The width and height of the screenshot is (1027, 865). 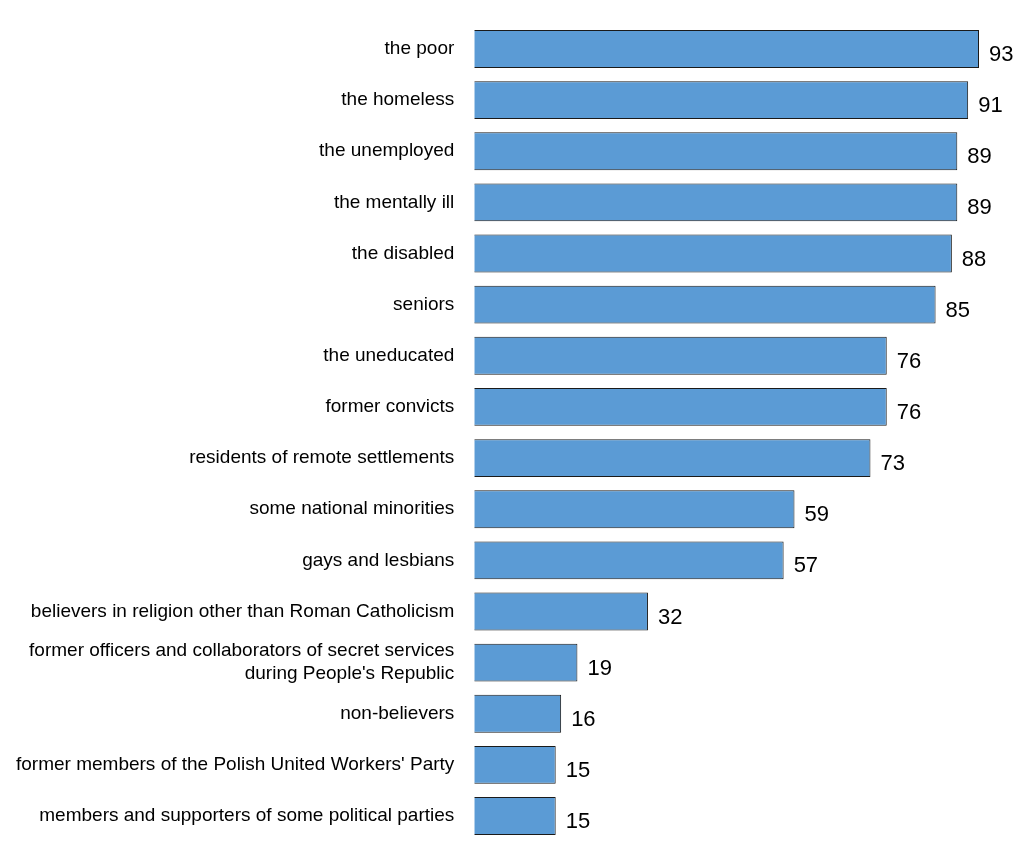 What do you see at coordinates (424, 303) in the screenshot?
I see `y-tick-label: seniors` at bounding box center [424, 303].